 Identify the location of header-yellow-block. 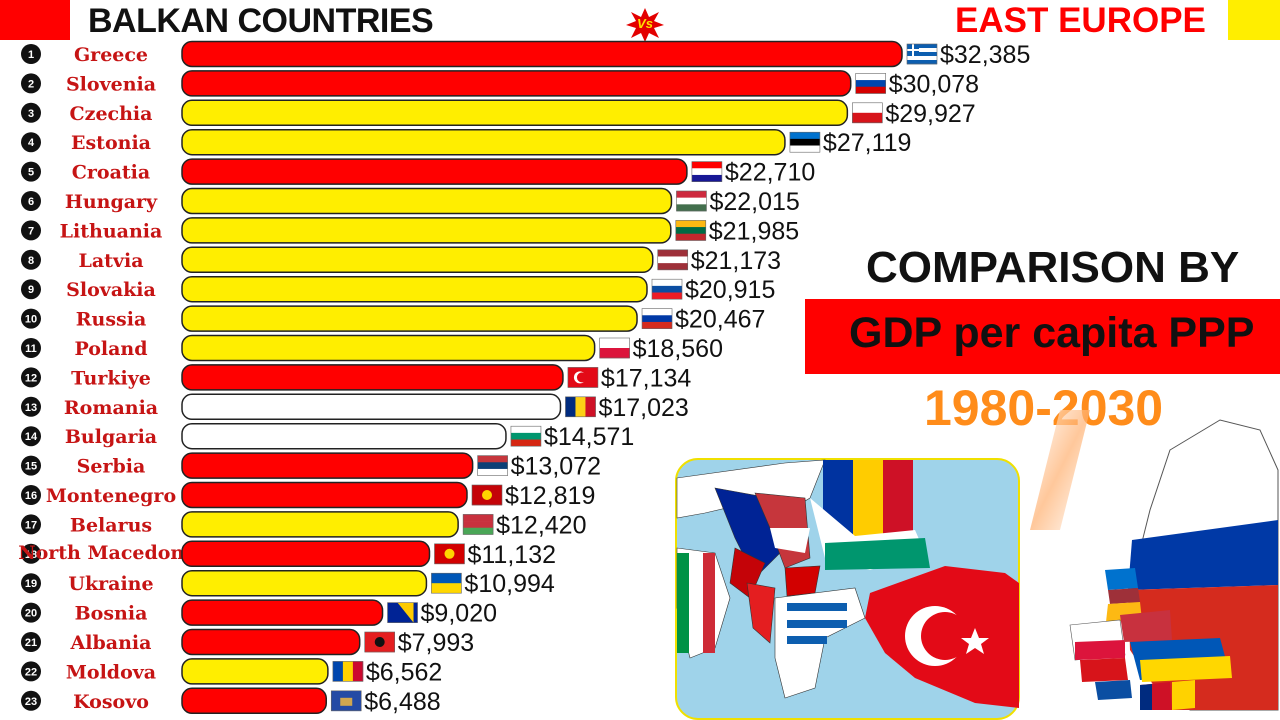
(1254, 20).